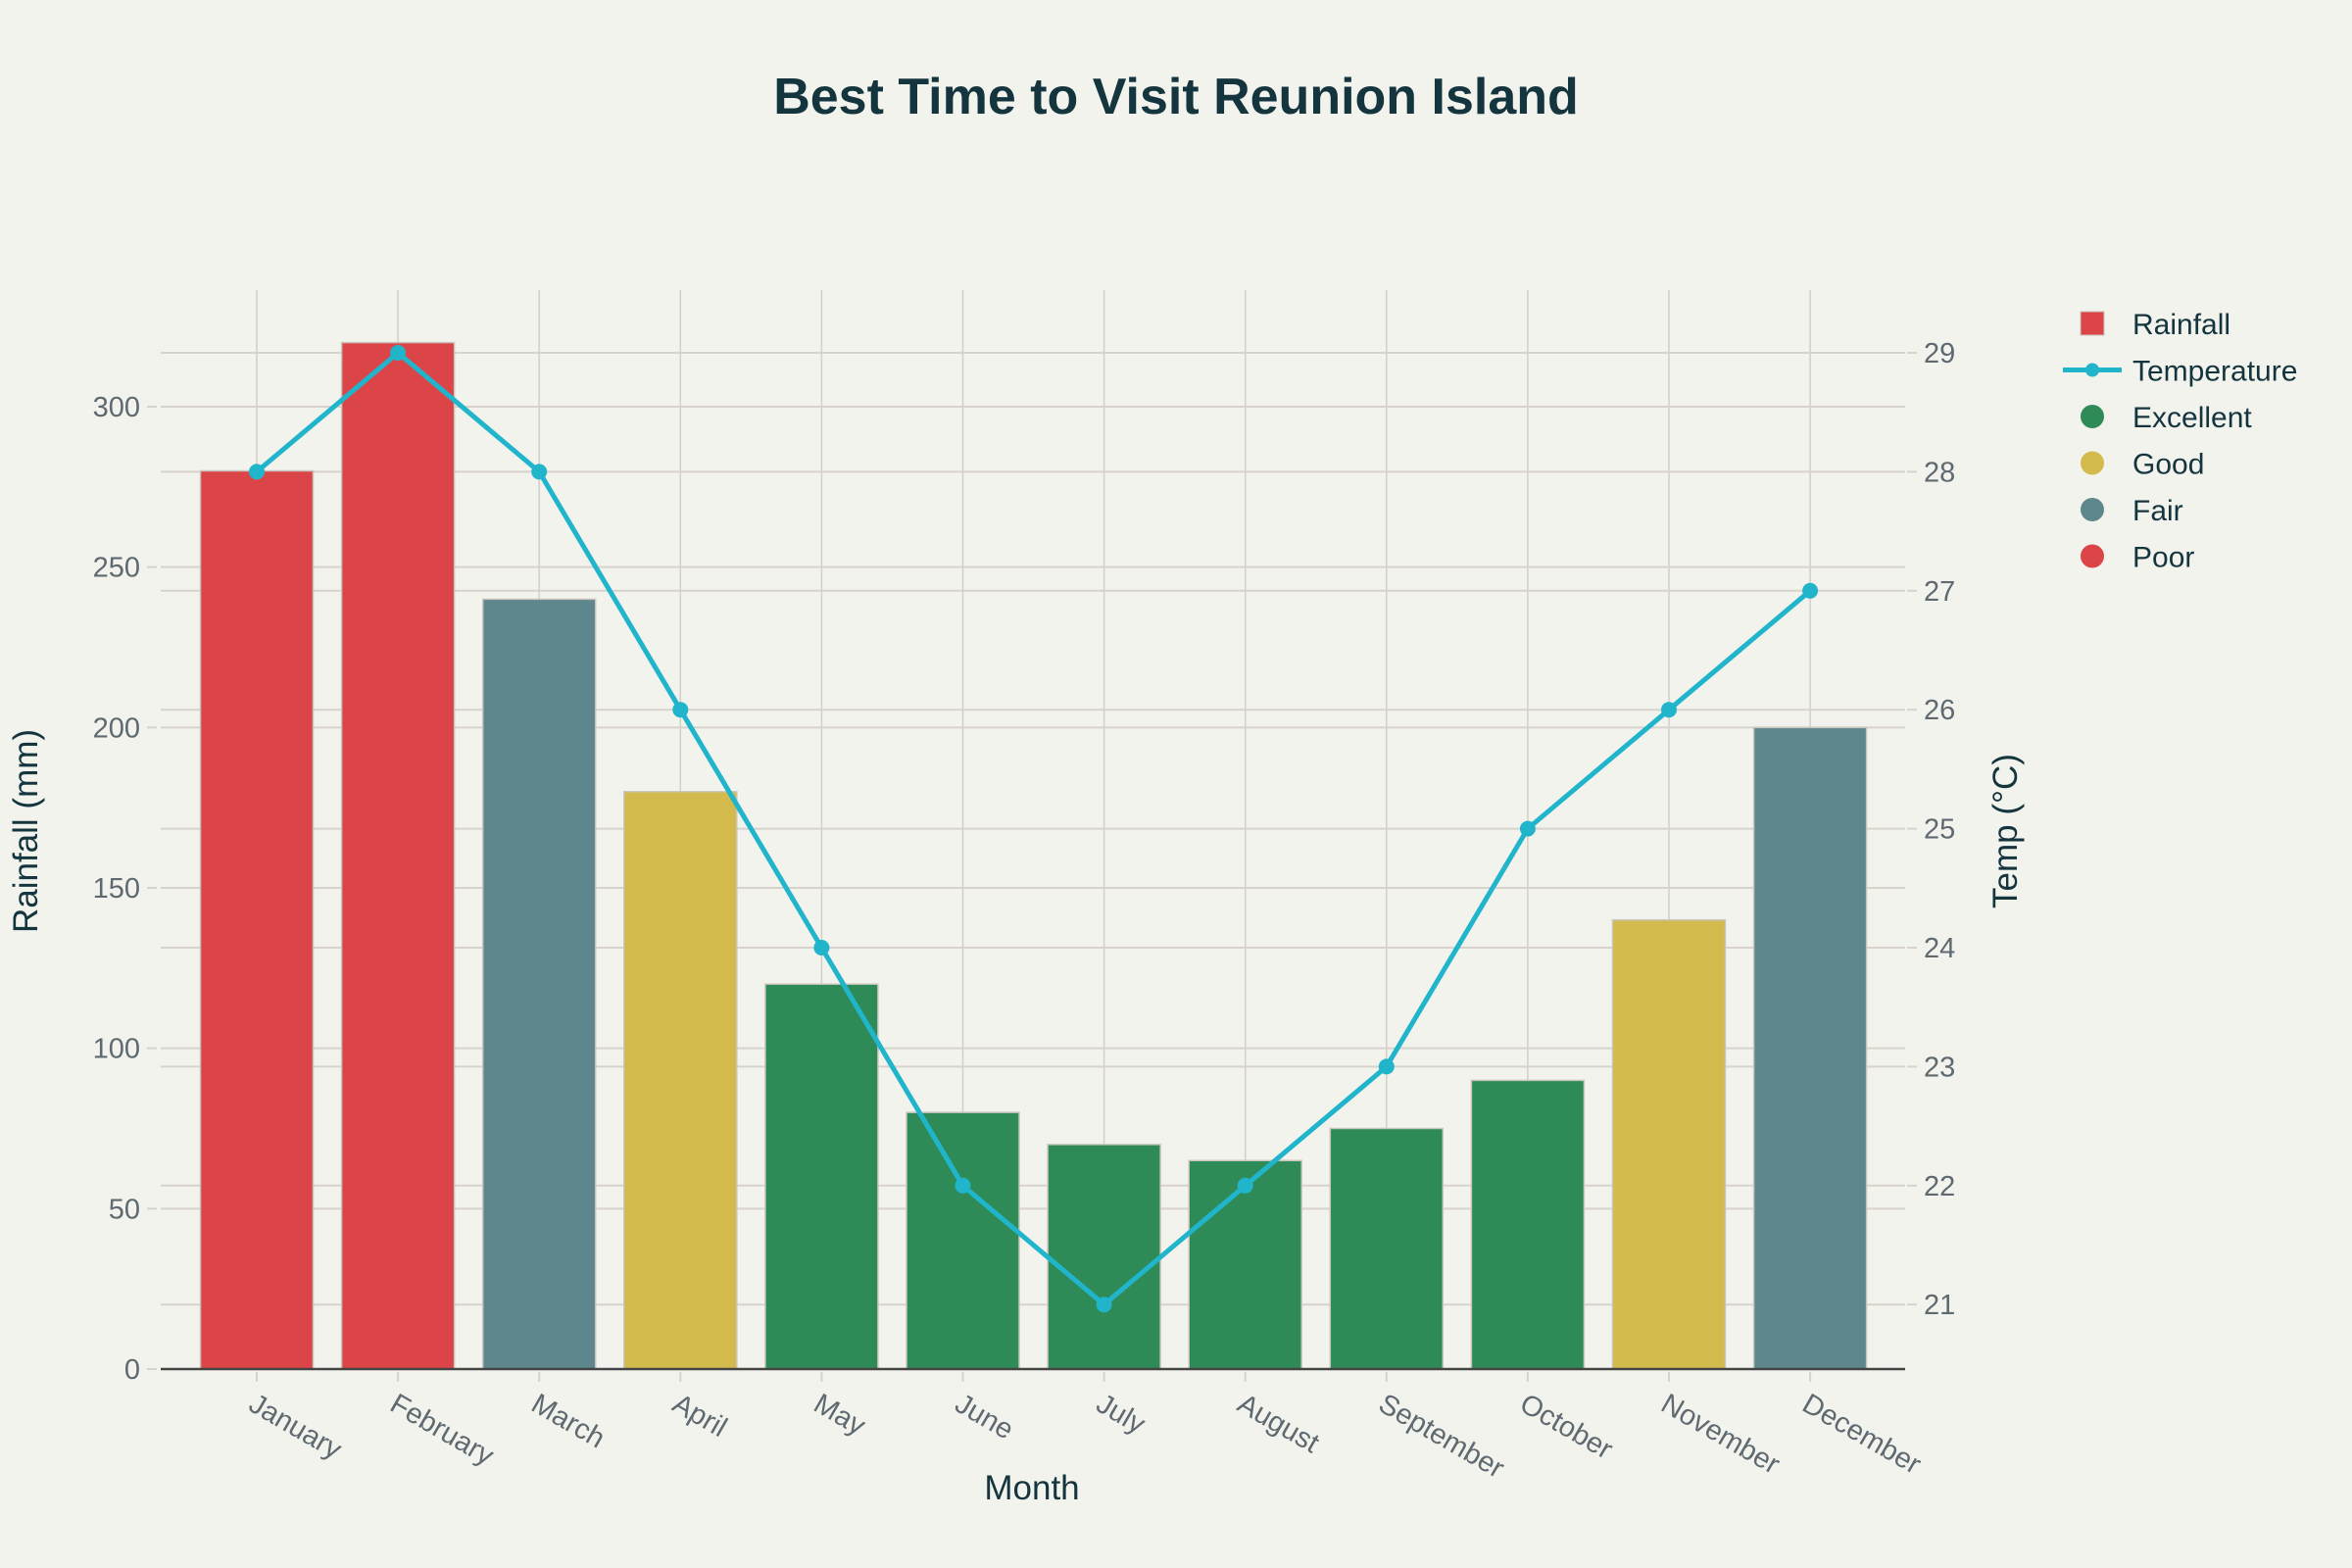  What do you see at coordinates (257, 919) in the screenshot?
I see `bar-january` at bounding box center [257, 919].